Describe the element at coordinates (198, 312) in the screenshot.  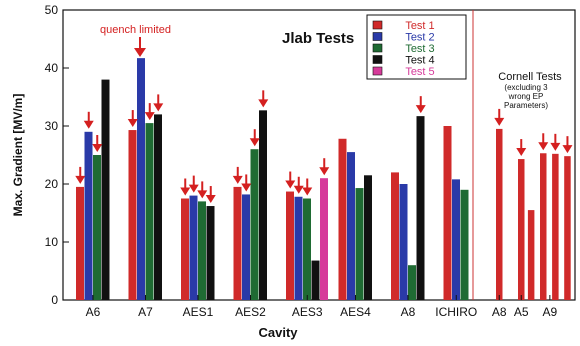
I see `x-tick-label: AES1` at that location.